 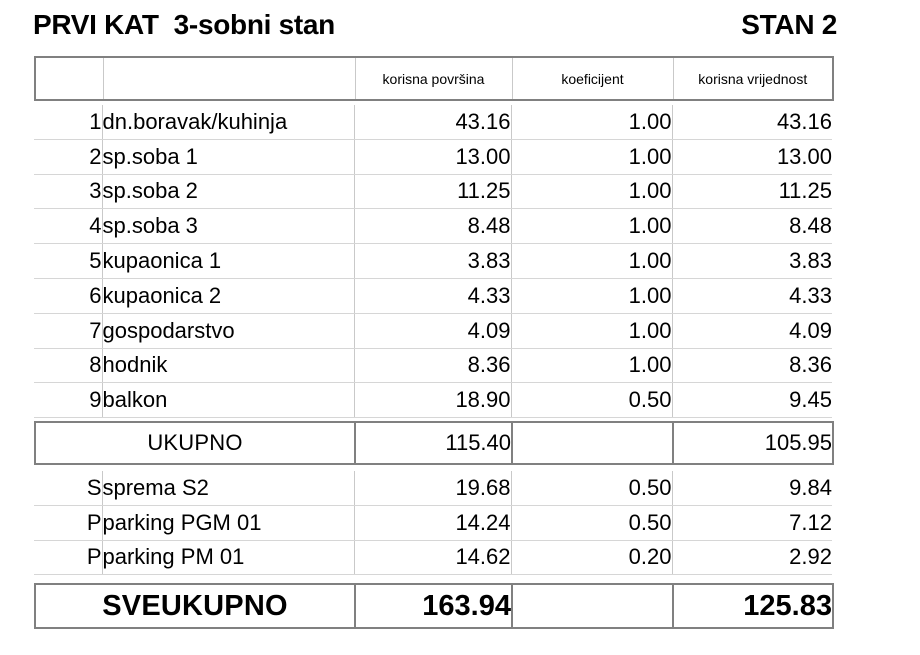 I want to click on subtotal-area: 115.40, so click(x=434, y=443).